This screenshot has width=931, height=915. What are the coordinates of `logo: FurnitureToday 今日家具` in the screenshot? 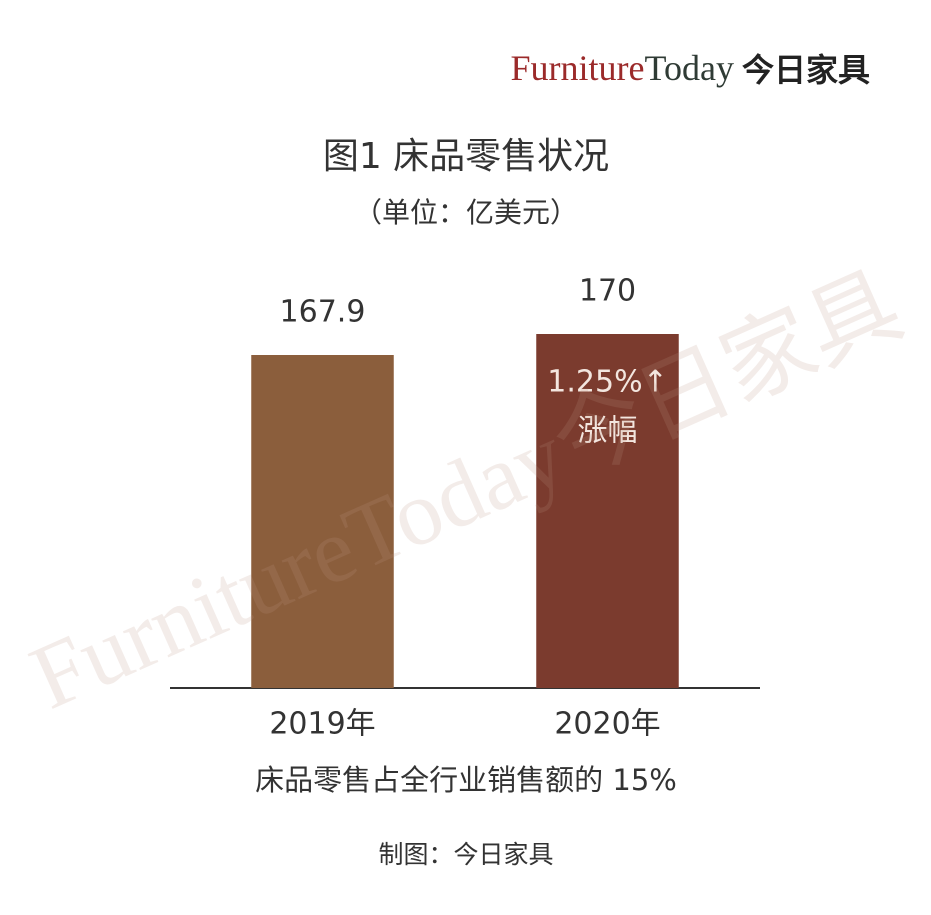 It's located at (690, 68).